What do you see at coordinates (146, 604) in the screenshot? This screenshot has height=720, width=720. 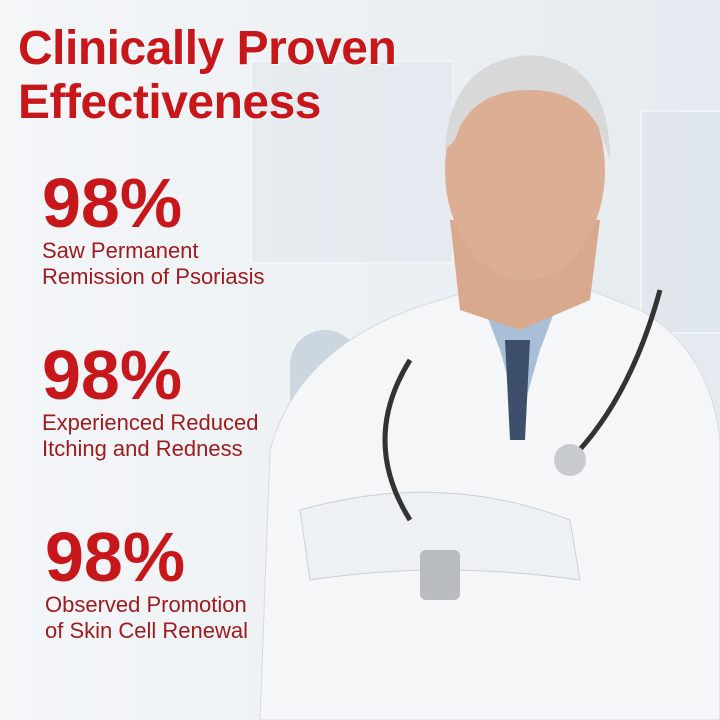 I see `stat-desc-1: Observed Promotion` at bounding box center [146, 604].